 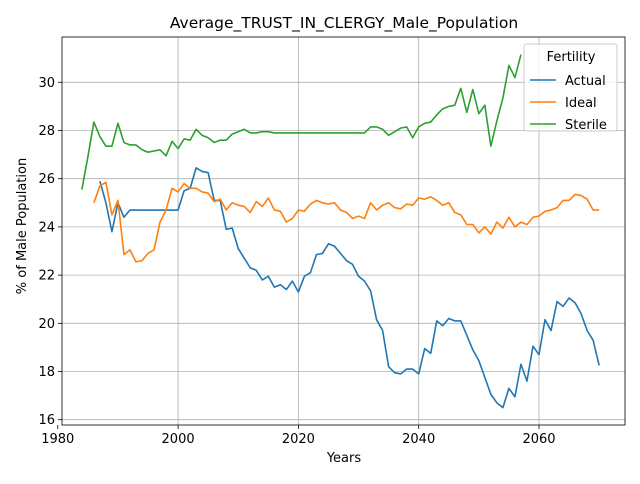 What do you see at coordinates (418, 439) in the screenshot?
I see `x-tick-label: 2040` at bounding box center [418, 439].